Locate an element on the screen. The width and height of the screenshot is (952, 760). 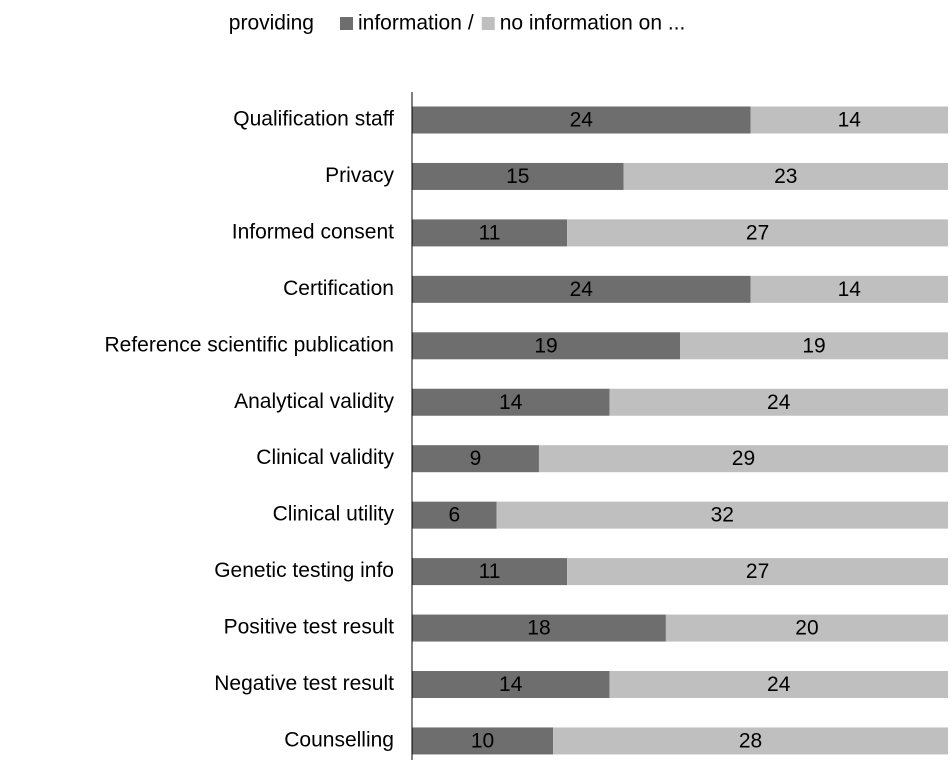
data-label: 32 is located at coordinates (722, 515).